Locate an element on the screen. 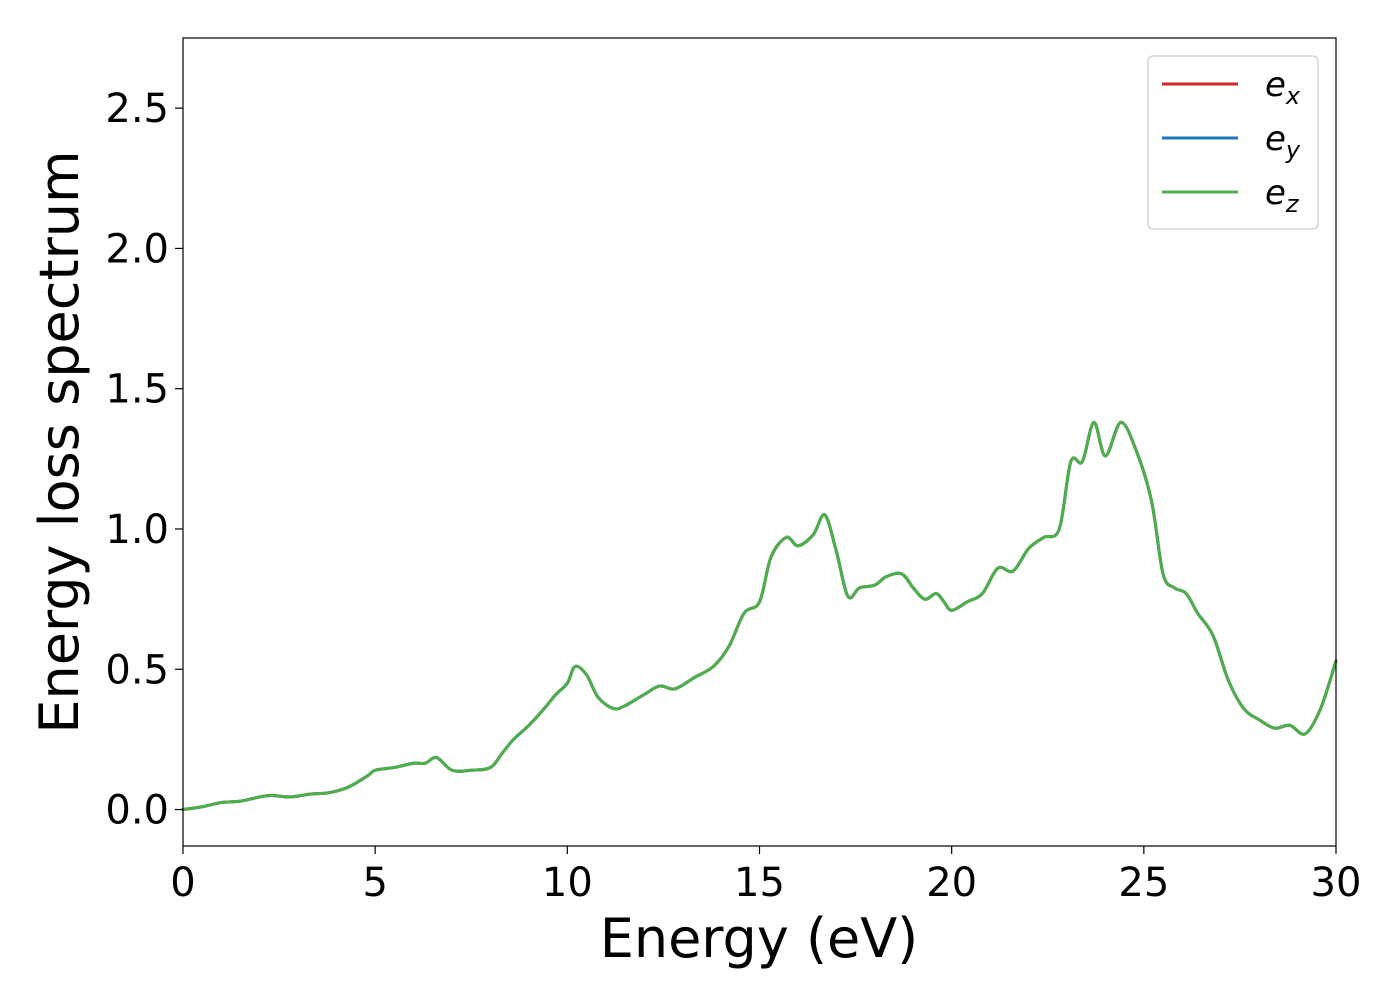 Image resolution: width=1400 pixels, height=1000 pixels. x-tick-label: 30 is located at coordinates (1336, 883).